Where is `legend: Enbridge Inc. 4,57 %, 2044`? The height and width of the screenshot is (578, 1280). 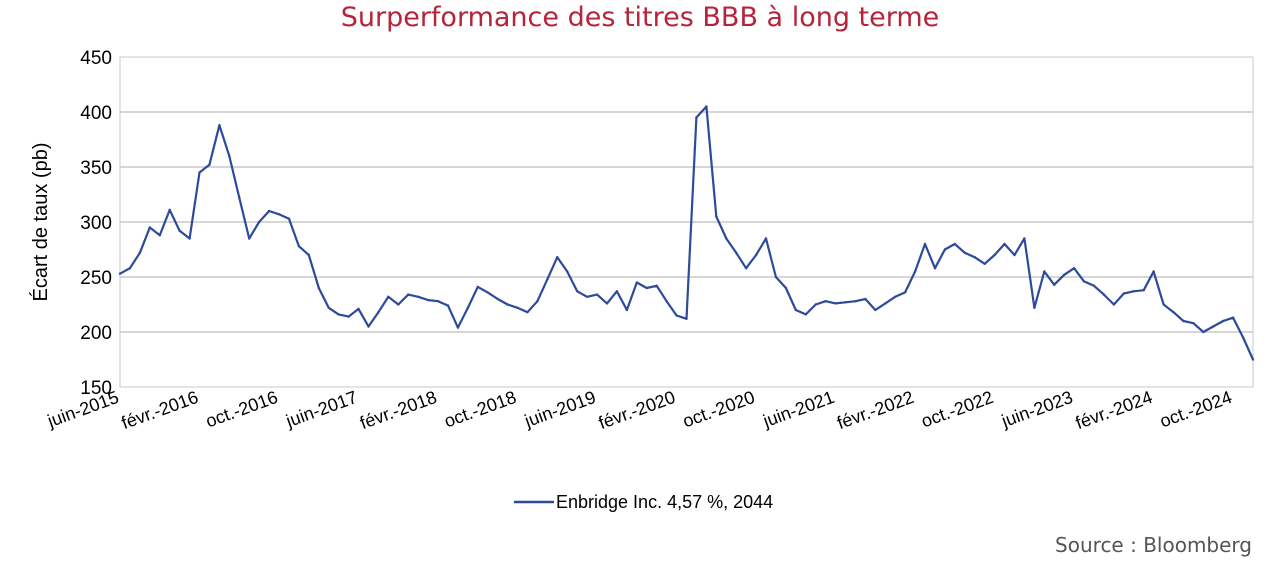
legend: Enbridge Inc. 4,57 %, 2044 is located at coordinates (643, 502).